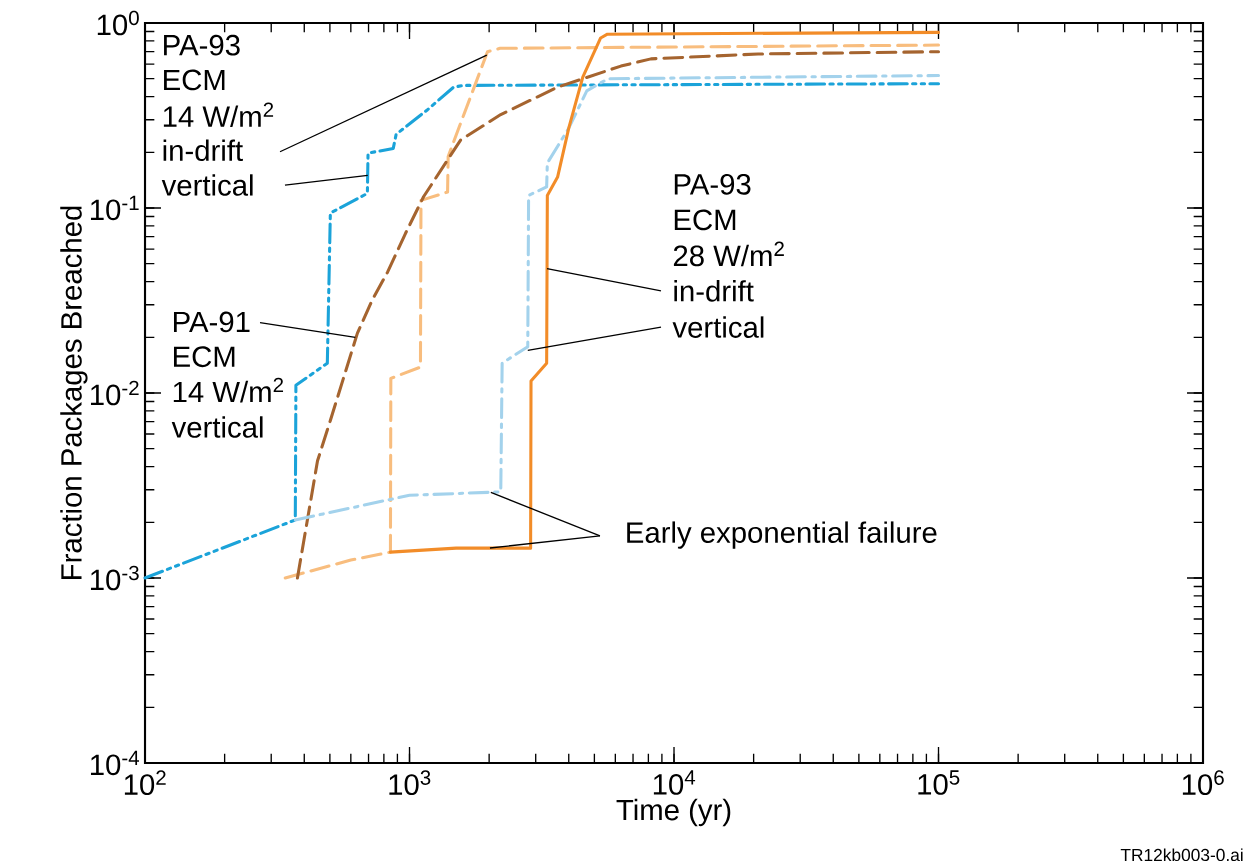  I want to click on y-tick-label: 10$^{-2}$, so click(114, 393).